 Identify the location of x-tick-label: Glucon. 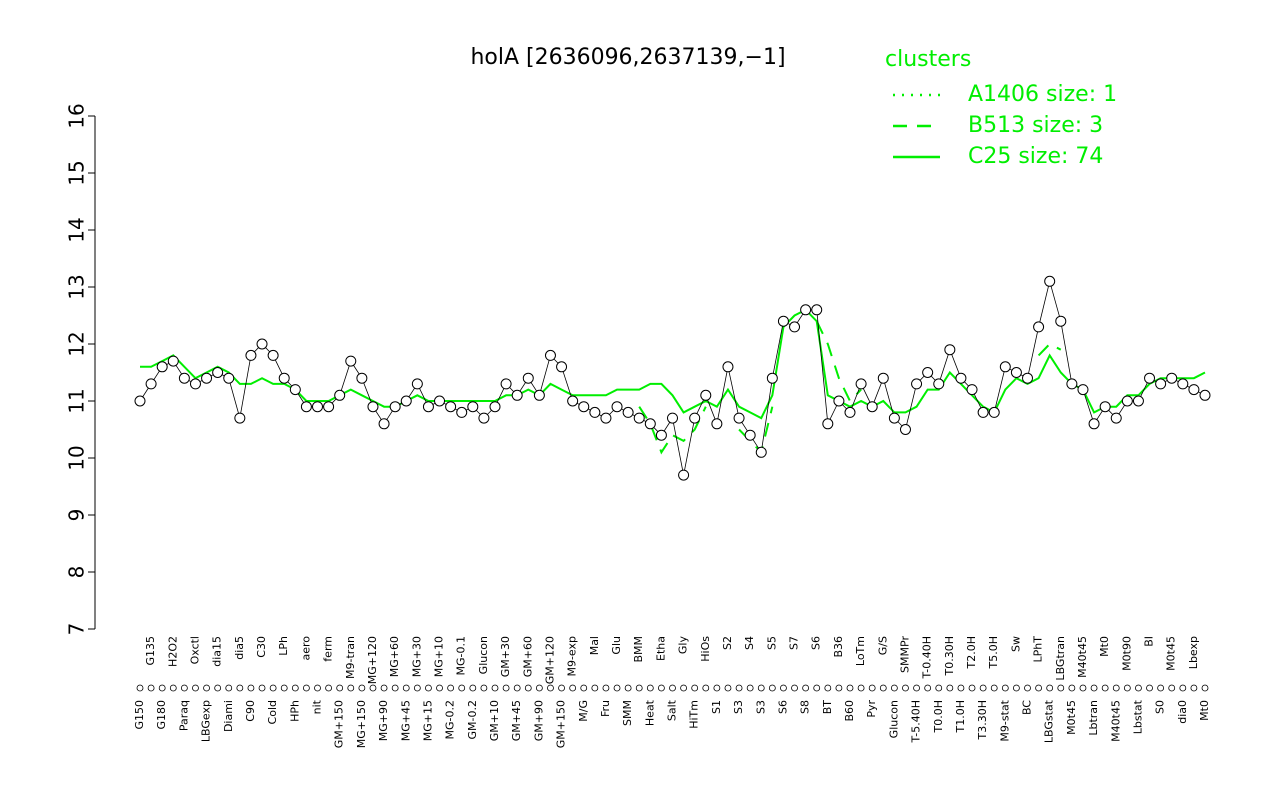
(483, 655).